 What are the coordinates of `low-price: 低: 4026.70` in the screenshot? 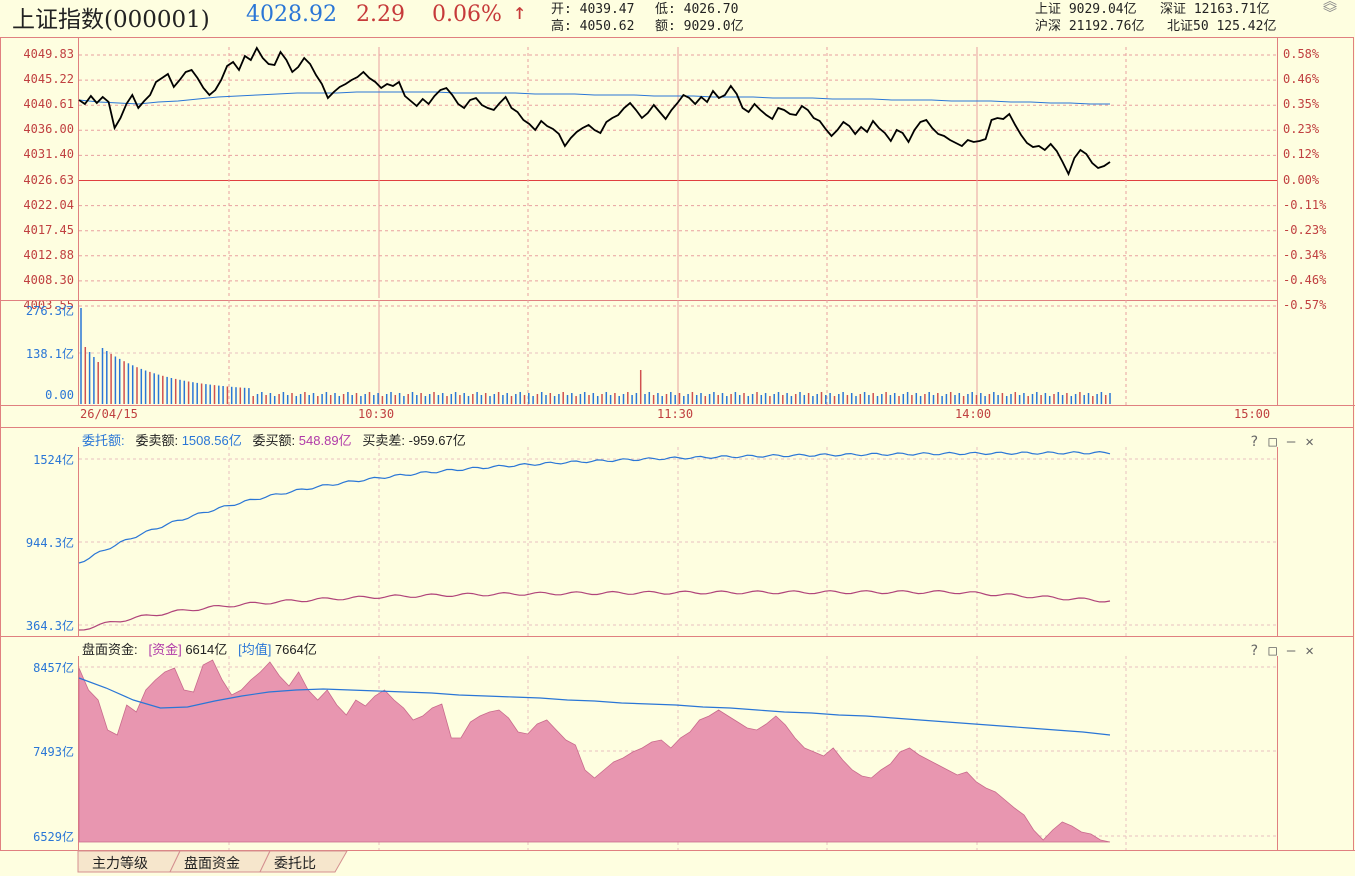 It's located at (697, 9).